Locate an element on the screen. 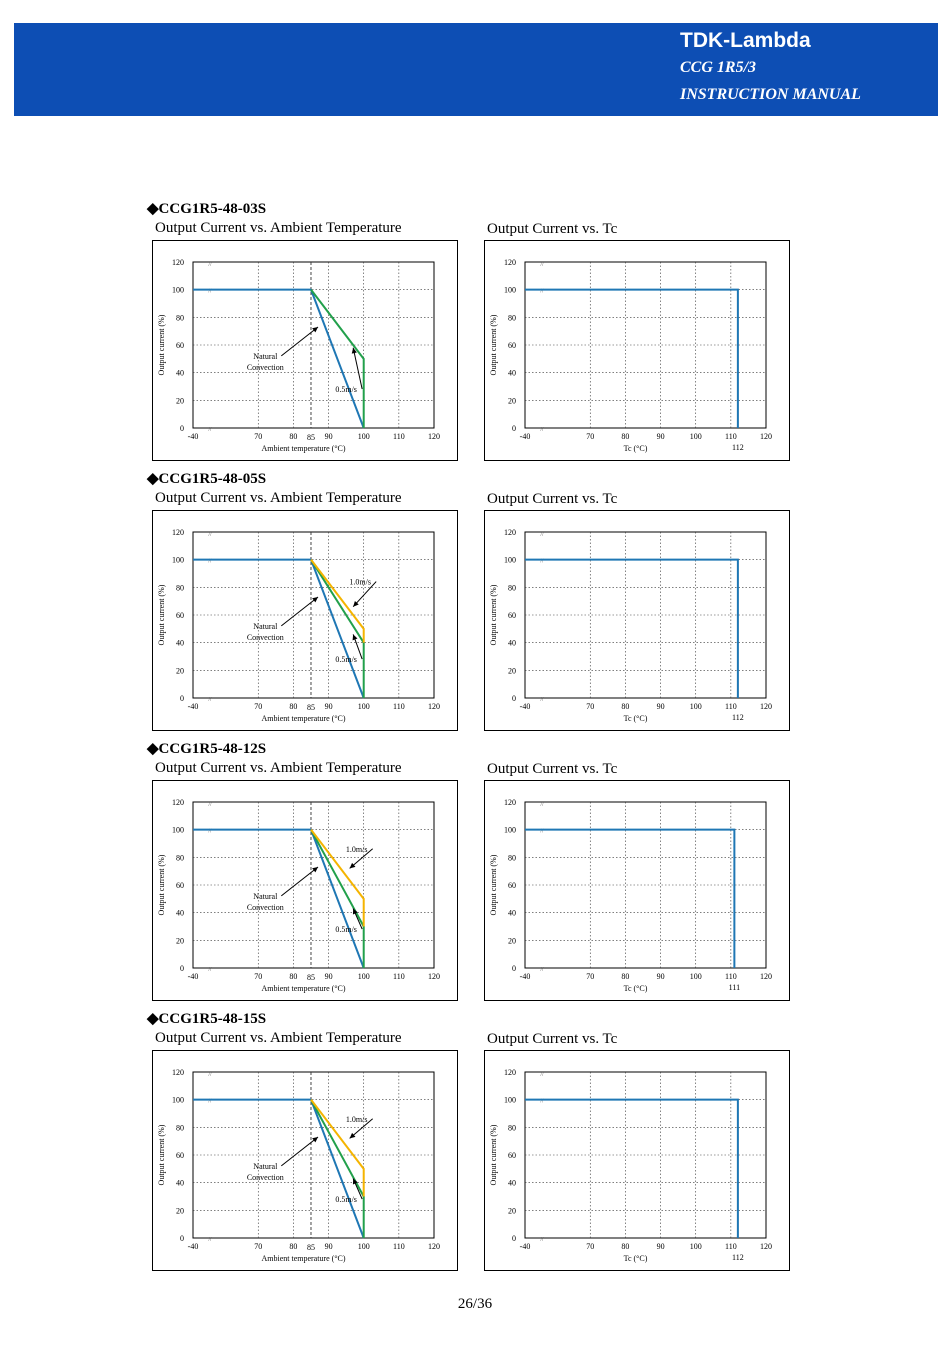 This screenshot has width=950, height=1353. section-title-03s: ◆CCG1R5-48-03S is located at coordinates (207, 209).